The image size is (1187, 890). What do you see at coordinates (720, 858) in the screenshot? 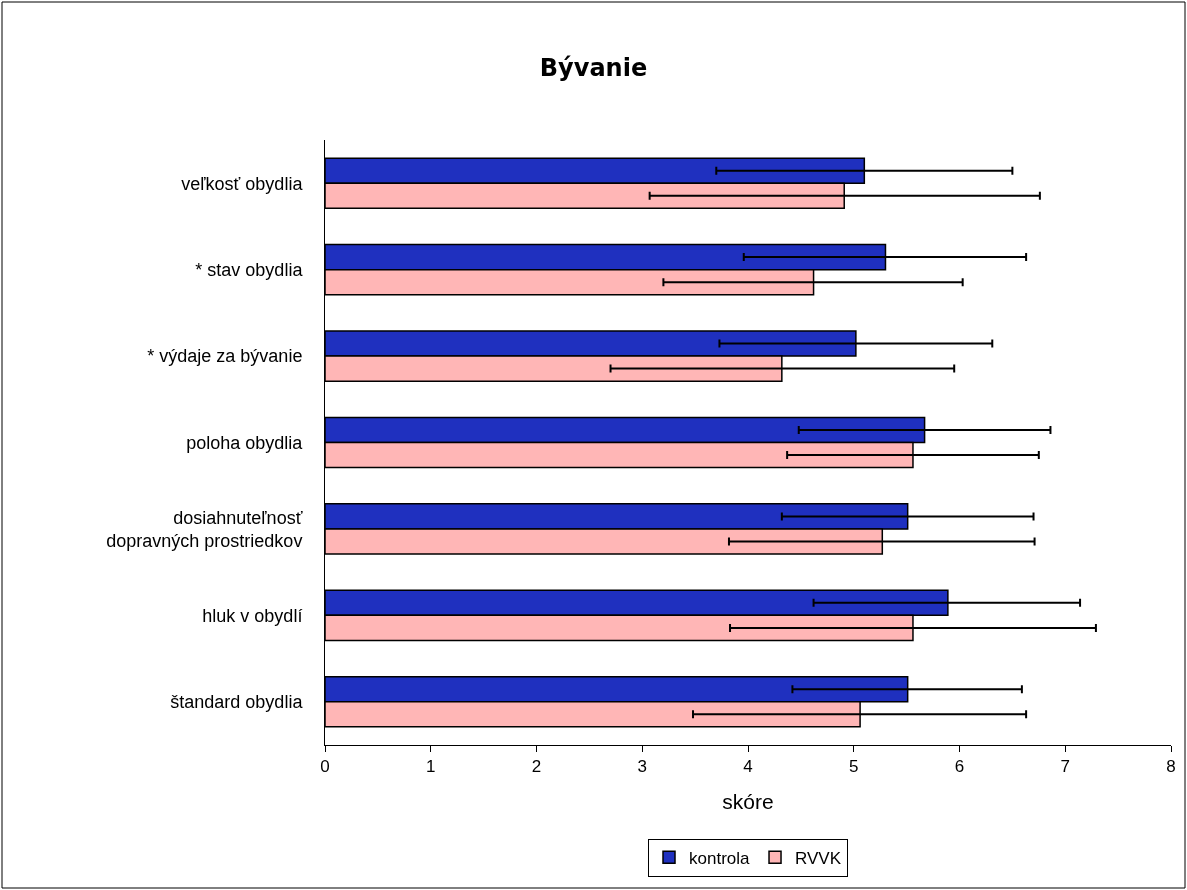
I see `legend-label: kontrola` at bounding box center [720, 858].